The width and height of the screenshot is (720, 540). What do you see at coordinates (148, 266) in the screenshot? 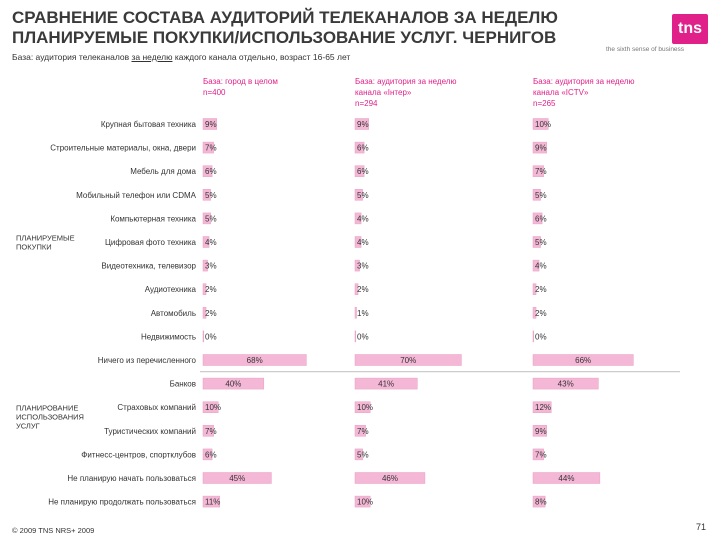
I see `category-label: Видеотехника, телевизор` at bounding box center [148, 266].